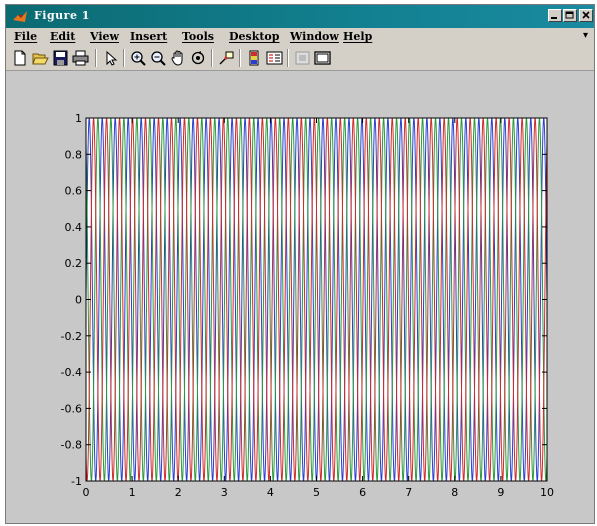 The height and width of the screenshot is (526, 597). I want to click on save-button, so click(60, 58).